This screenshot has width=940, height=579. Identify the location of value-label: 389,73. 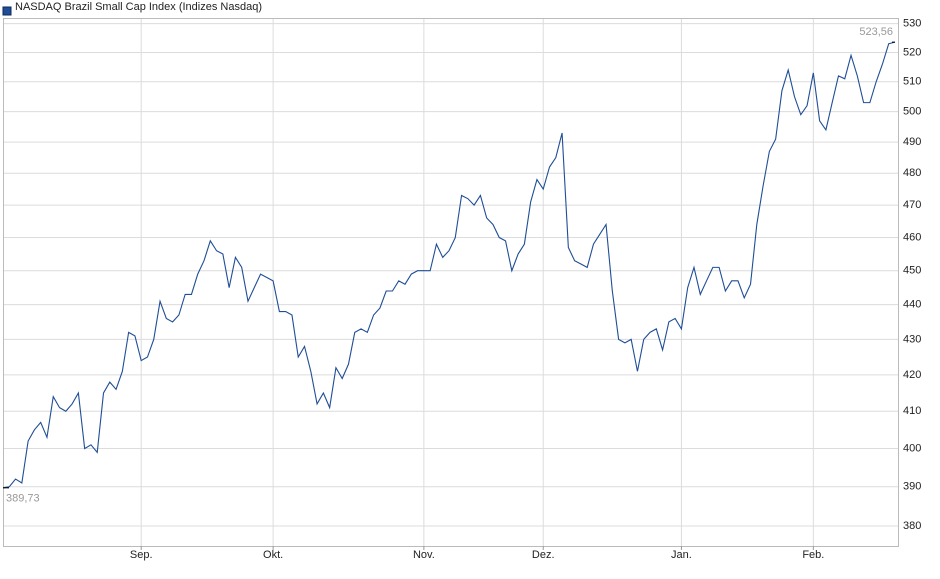
(23, 499).